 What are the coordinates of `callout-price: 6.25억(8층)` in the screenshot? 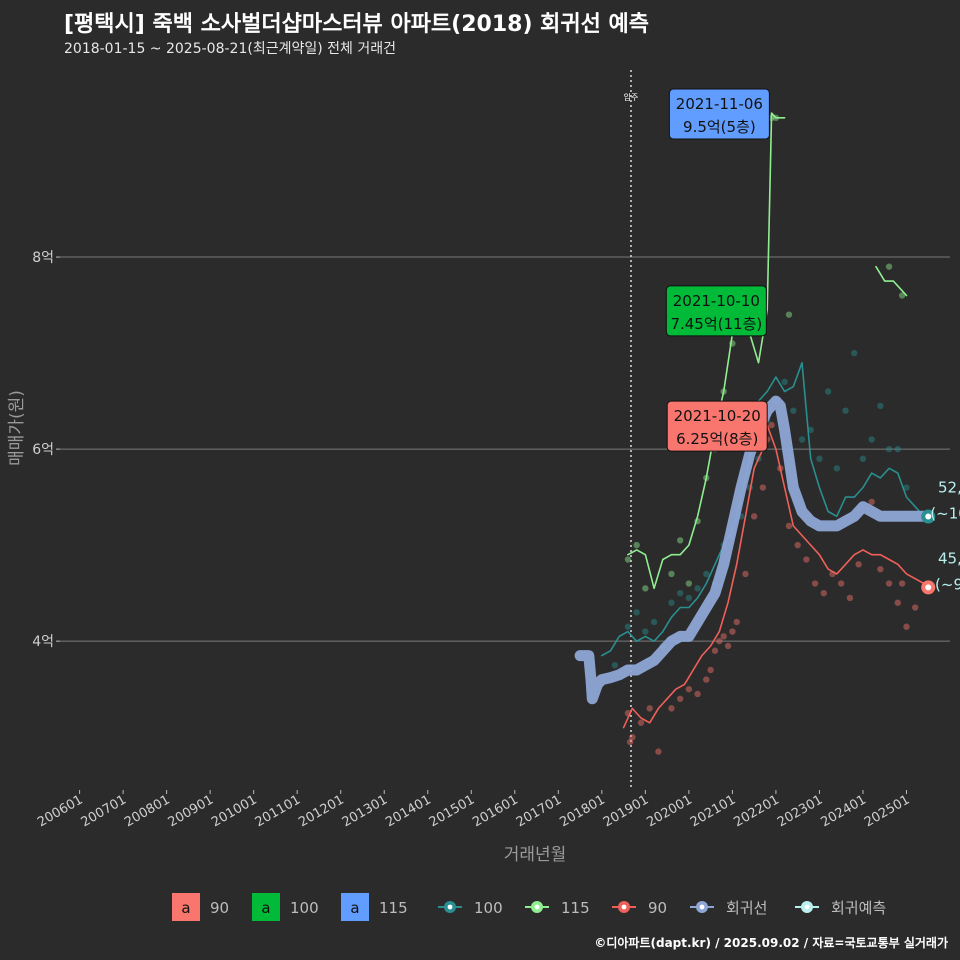 It's located at (717, 439).